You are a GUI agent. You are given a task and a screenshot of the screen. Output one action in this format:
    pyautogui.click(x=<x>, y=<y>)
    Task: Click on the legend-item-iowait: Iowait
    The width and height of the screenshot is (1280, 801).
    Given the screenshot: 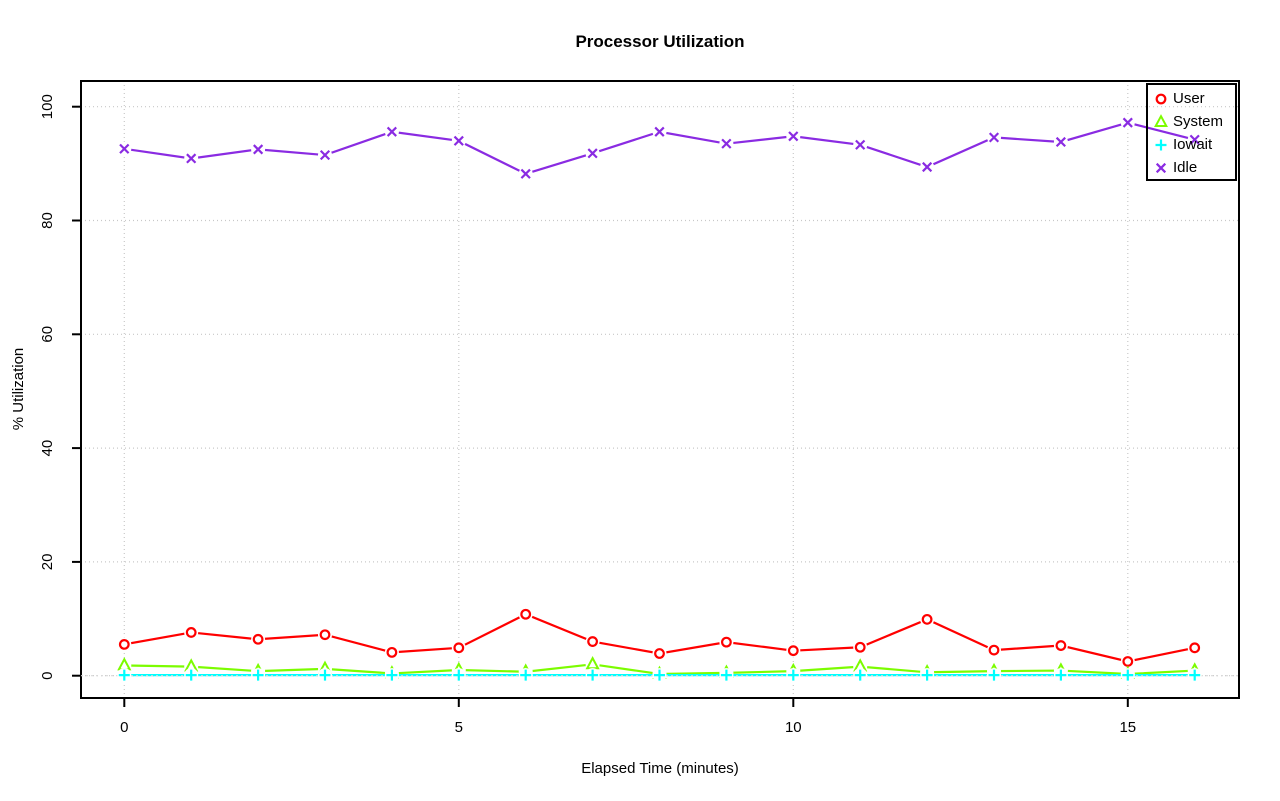 What is the action you would take?
    pyautogui.click(x=1191, y=144)
    